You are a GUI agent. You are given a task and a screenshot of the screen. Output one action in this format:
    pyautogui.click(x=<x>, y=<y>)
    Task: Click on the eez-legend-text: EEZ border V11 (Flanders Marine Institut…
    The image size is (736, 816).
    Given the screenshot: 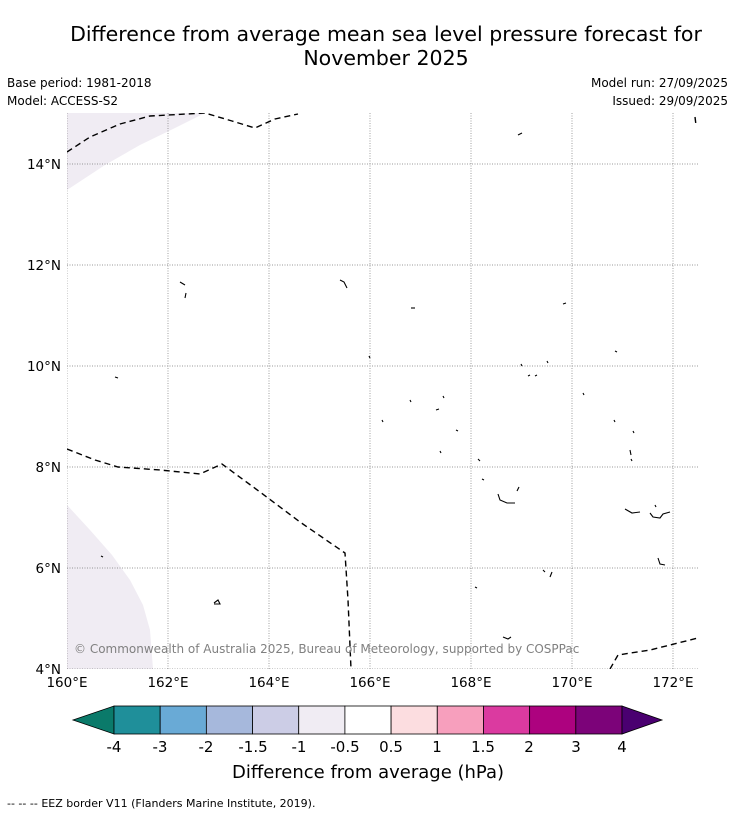 What is the action you would take?
    pyautogui.click(x=178, y=803)
    